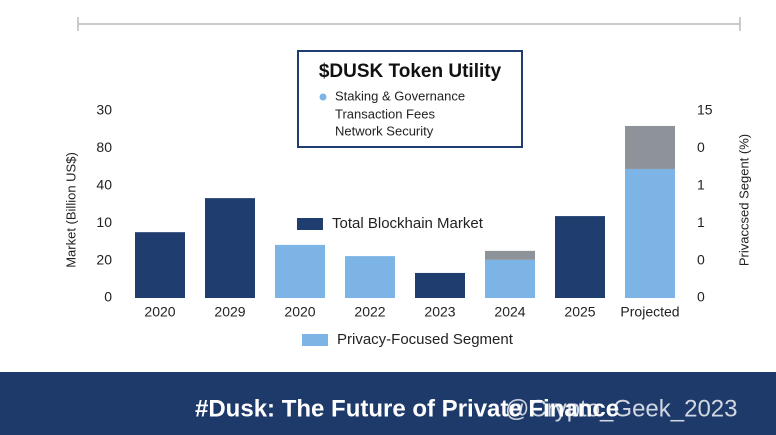 Image resolution: width=776 pixels, height=435 pixels. Describe the element at coordinates (649, 312) in the screenshot. I see `x-tick-label: Projected` at that location.